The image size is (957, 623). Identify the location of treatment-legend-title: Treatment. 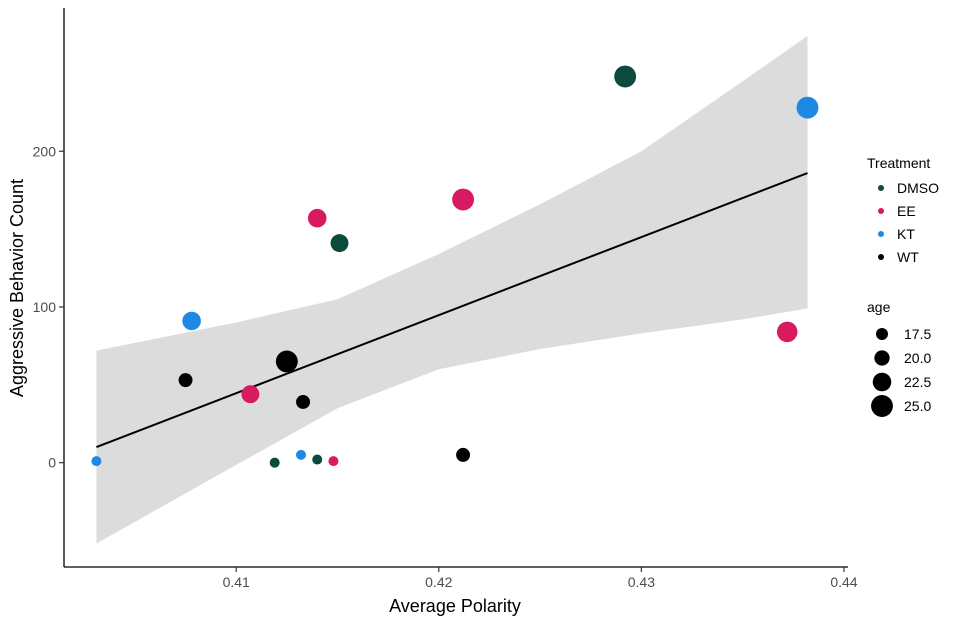
(898, 163).